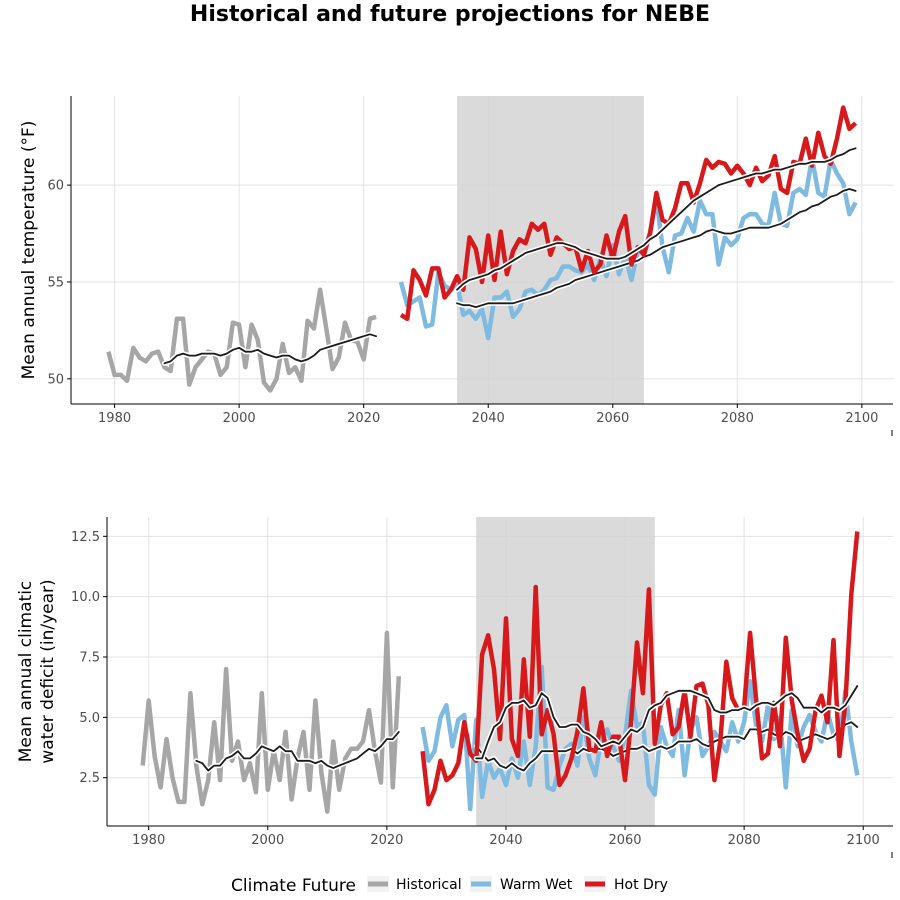 This screenshot has width=900, height=900. What do you see at coordinates (429, 885) in the screenshot?
I see `legend-label-historical: Historical` at bounding box center [429, 885].